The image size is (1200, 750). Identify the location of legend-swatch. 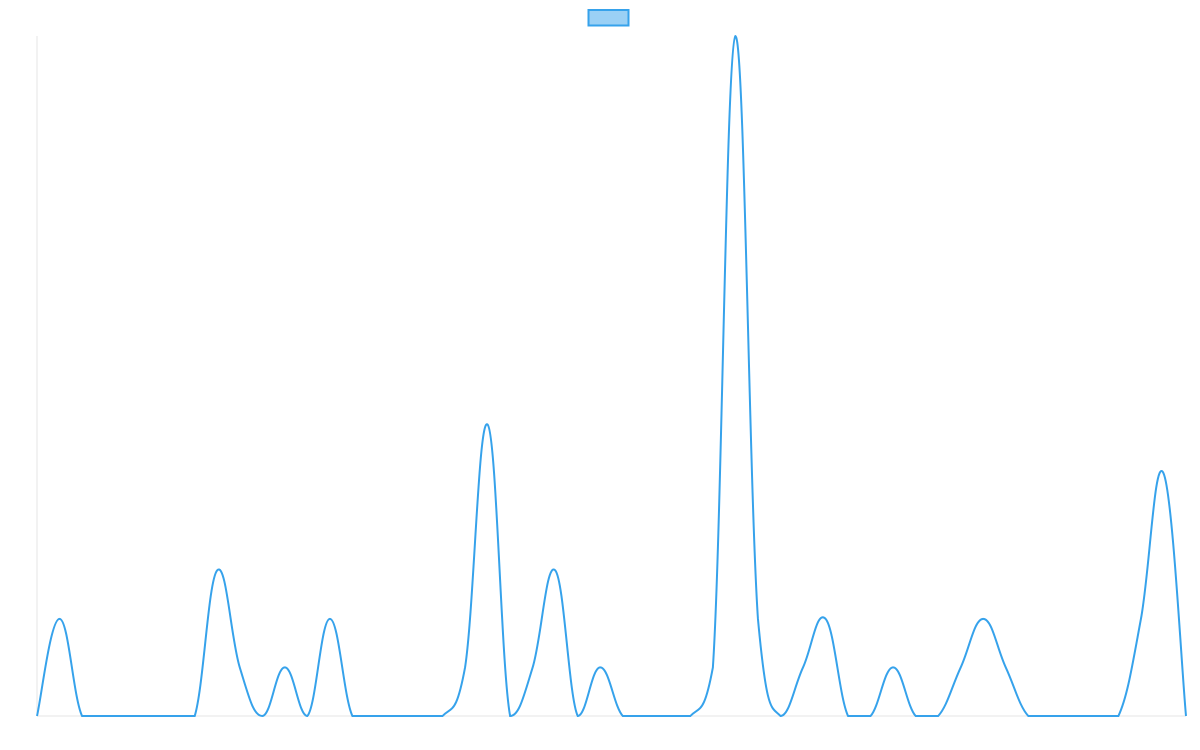
(608, 18).